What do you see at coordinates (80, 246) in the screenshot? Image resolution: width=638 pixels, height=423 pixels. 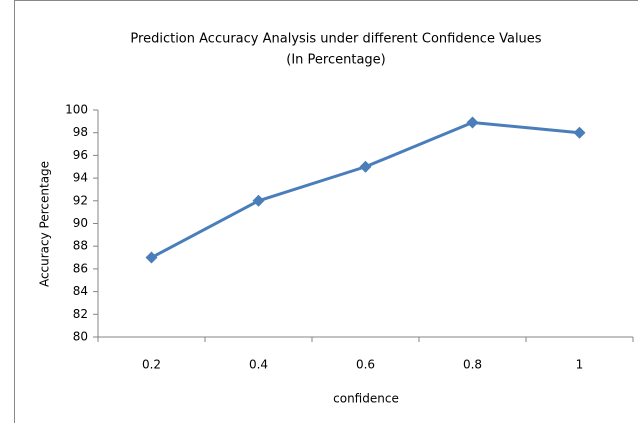 I see `y-tick-label: 88` at bounding box center [80, 246].